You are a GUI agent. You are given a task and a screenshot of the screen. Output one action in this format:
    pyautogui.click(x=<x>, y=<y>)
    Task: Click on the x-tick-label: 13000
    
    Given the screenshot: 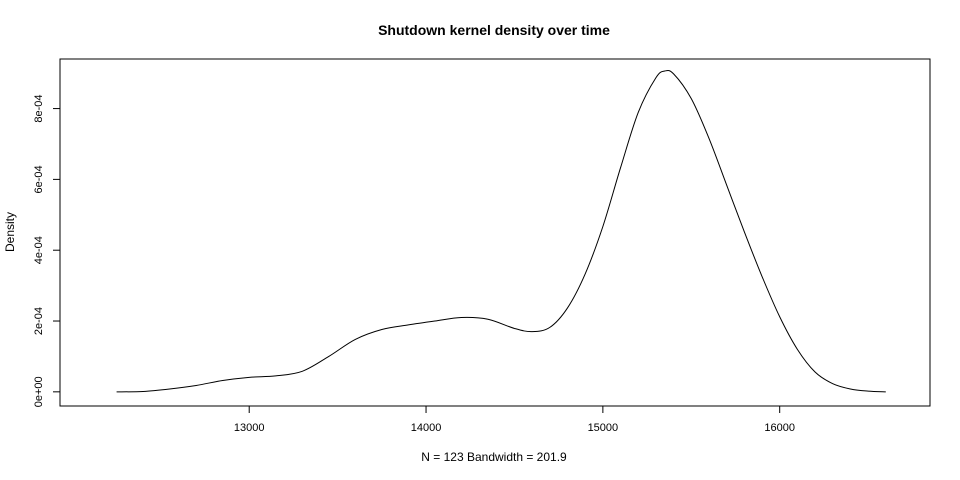 What is the action you would take?
    pyautogui.click(x=249, y=428)
    